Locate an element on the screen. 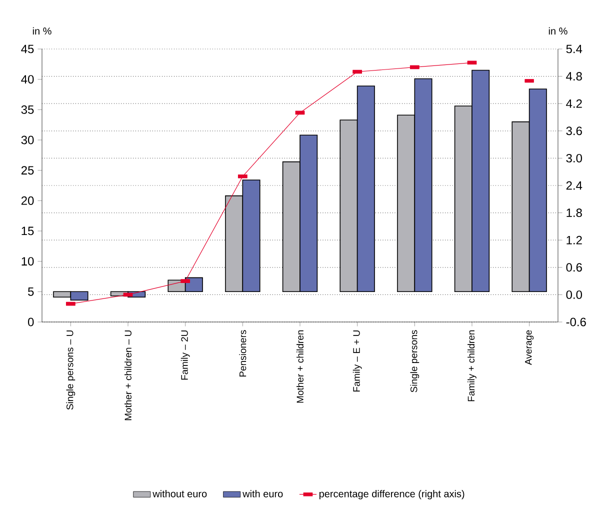 The width and height of the screenshot is (605, 516). y-tick-label: 40 is located at coordinates (27, 79).